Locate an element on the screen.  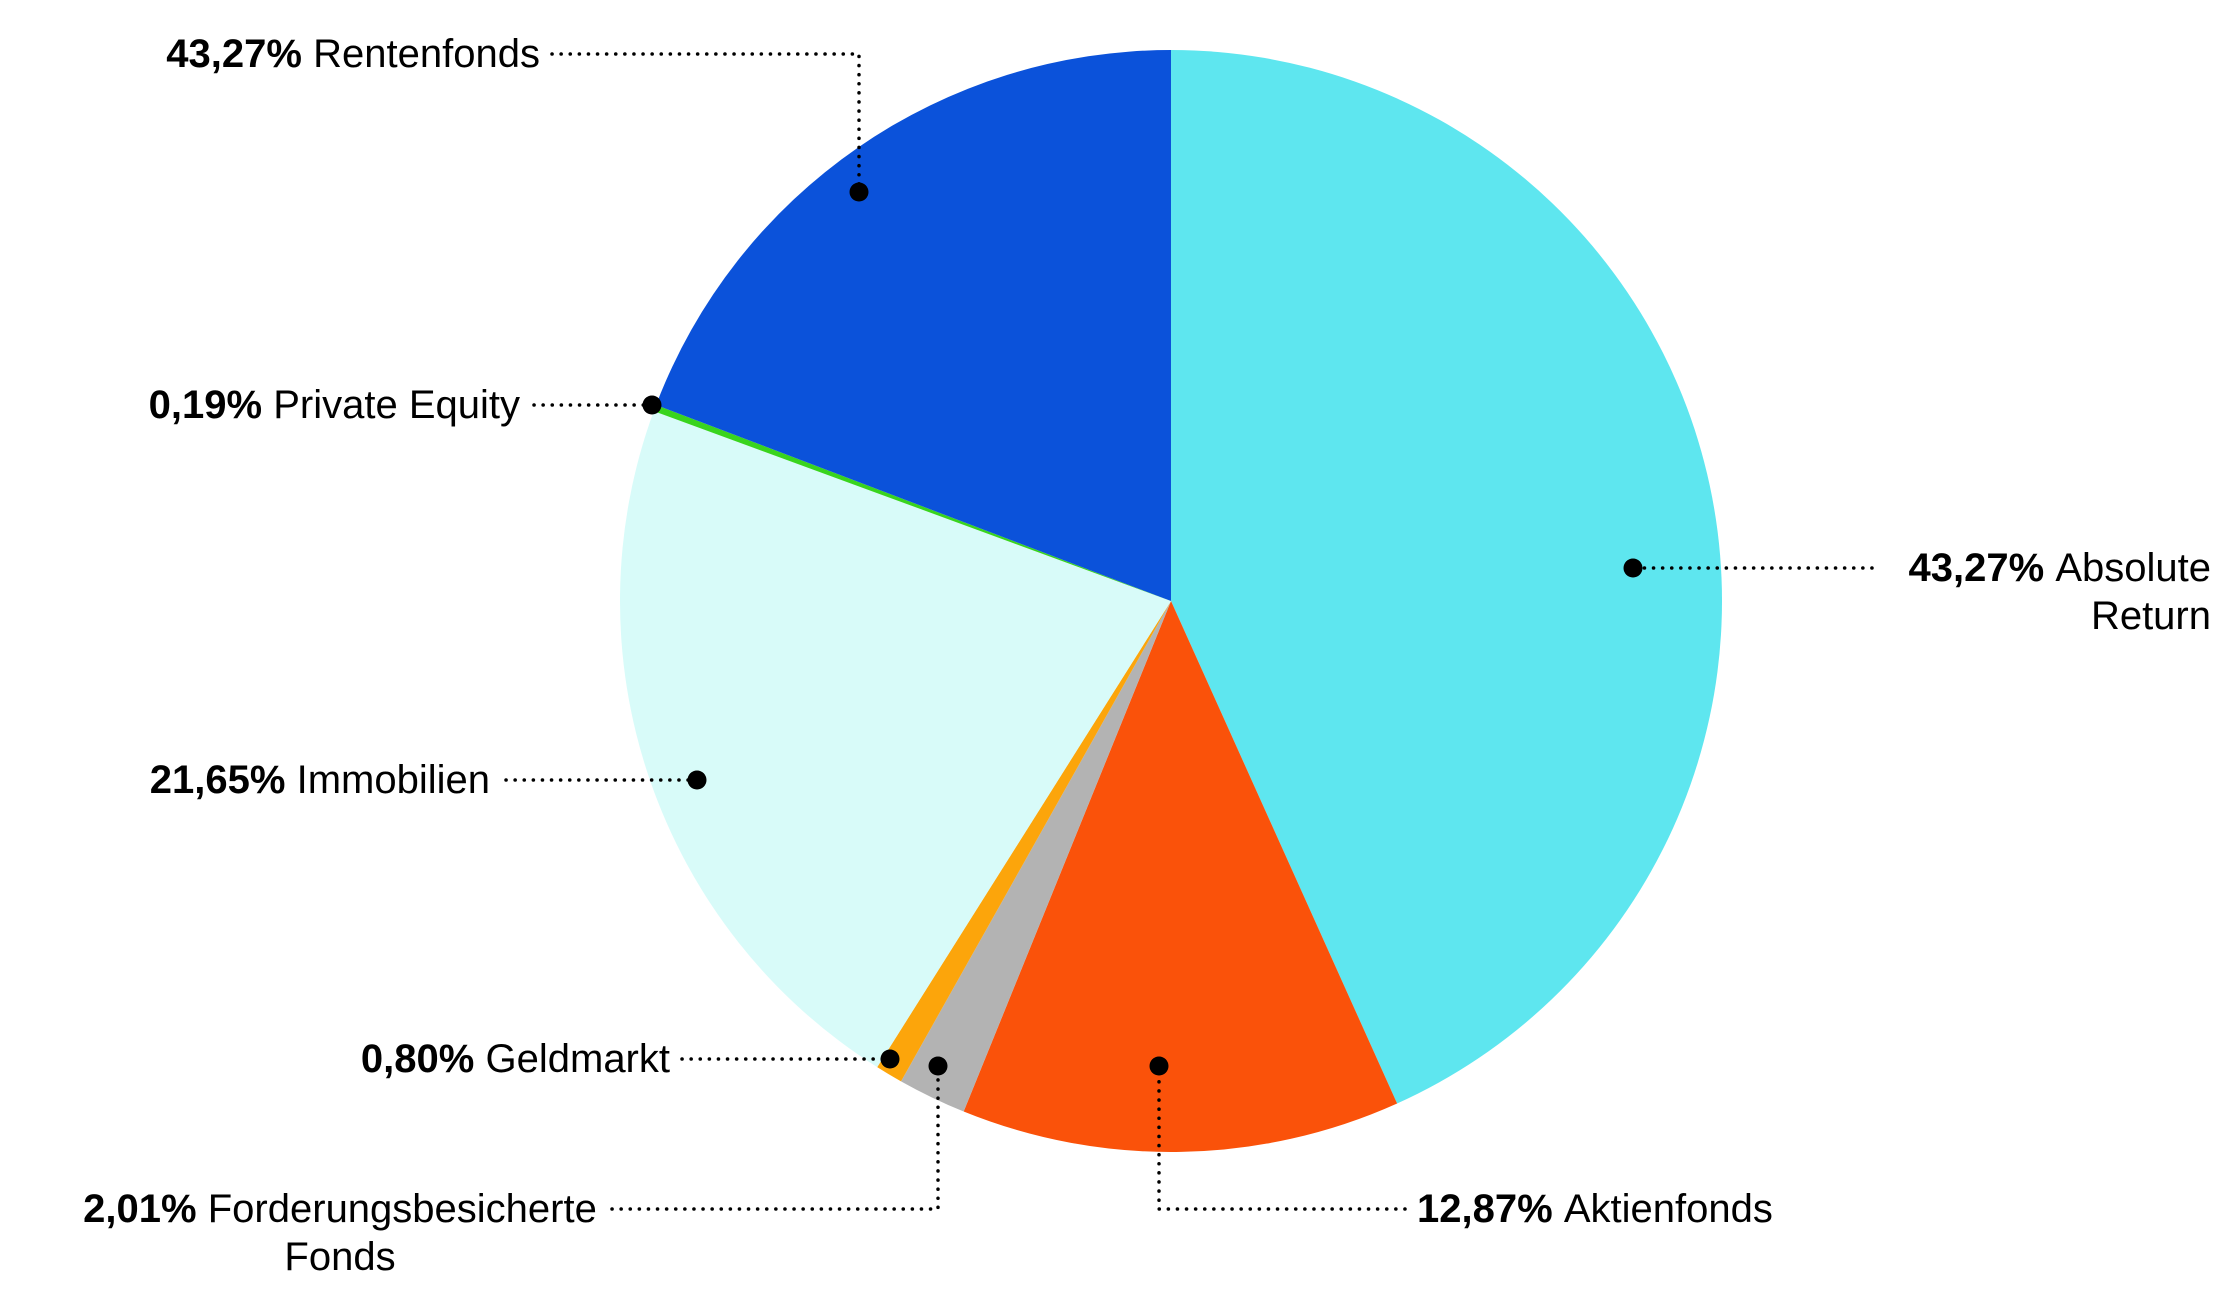
aktienfonds-name: Aktienfonds is located at coordinates (1668, 1209).